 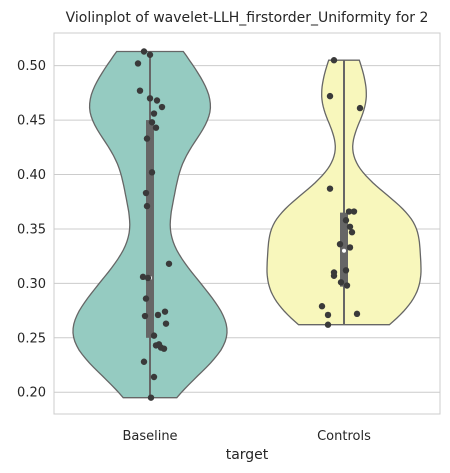 I want to click on y-tick-label: 0.25, so click(x=31, y=338).